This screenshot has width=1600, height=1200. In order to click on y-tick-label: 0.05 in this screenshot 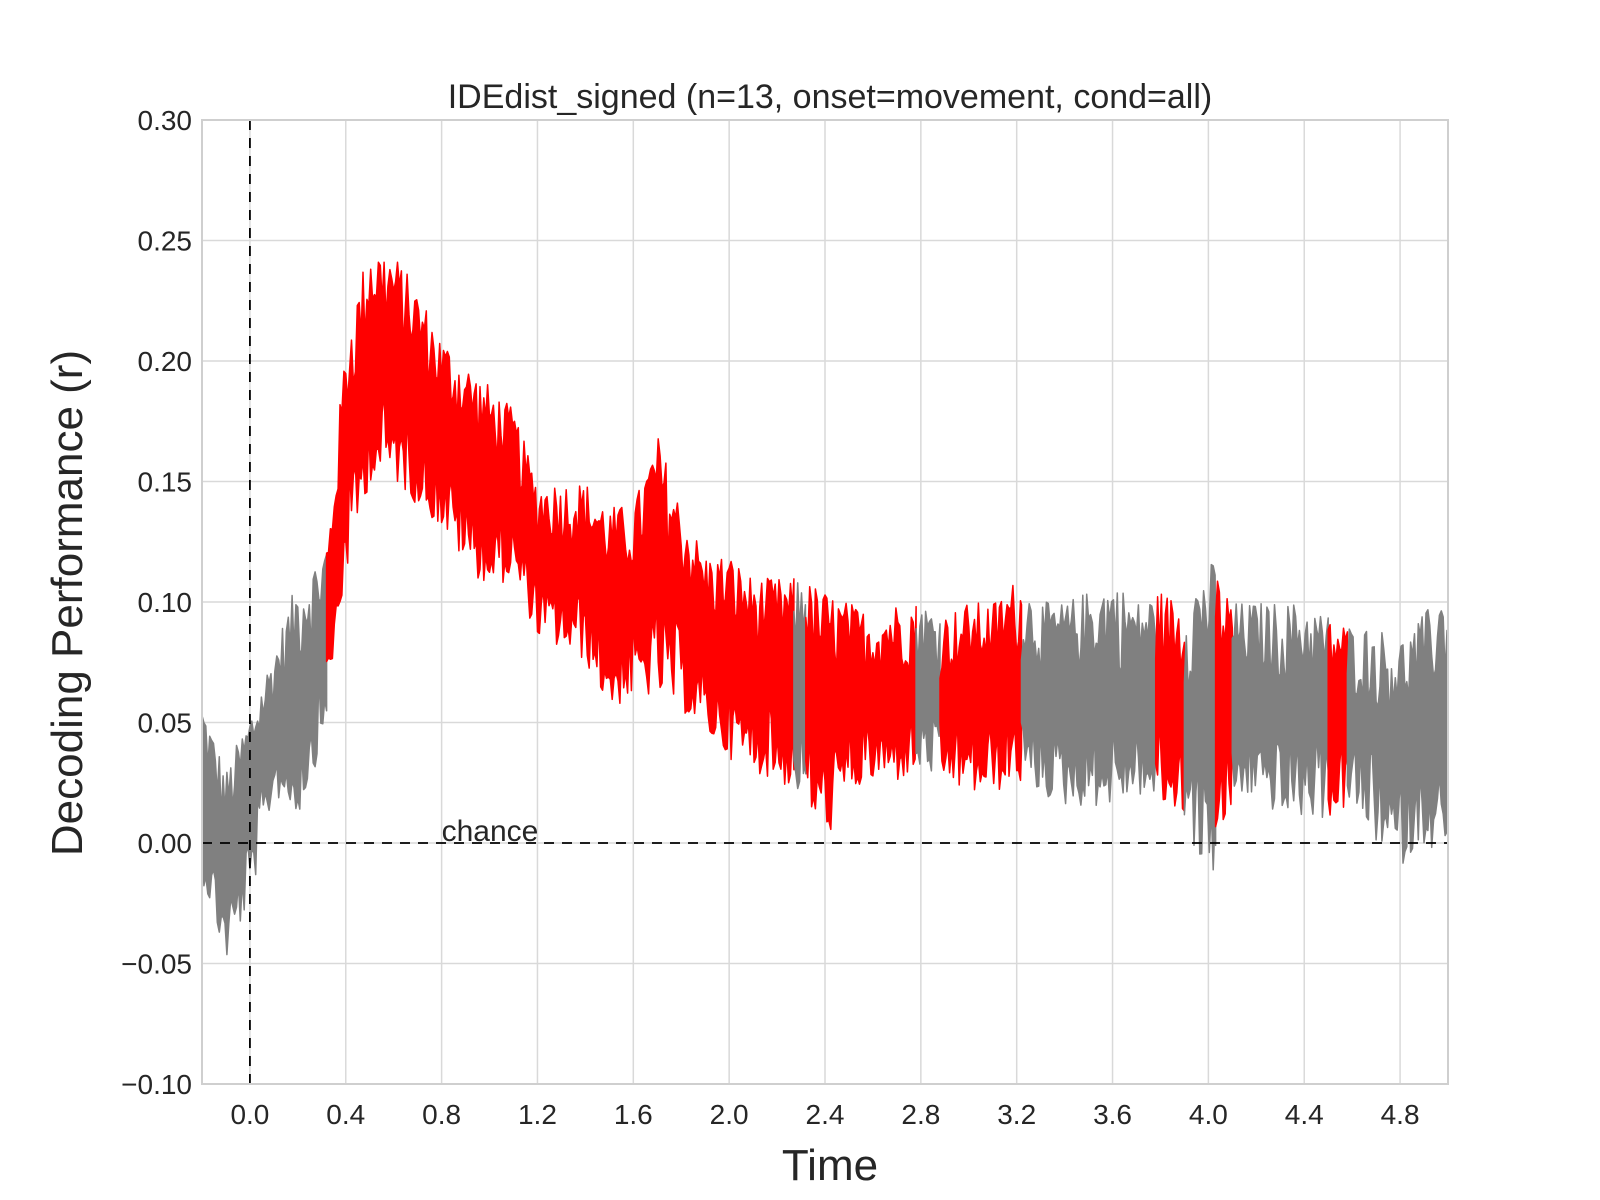, I will do `click(165, 723)`.